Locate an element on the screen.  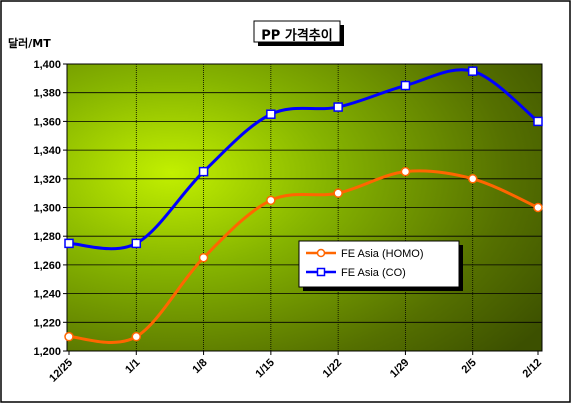
legend-label-co: FE Asia (CO) is located at coordinates (373, 273).